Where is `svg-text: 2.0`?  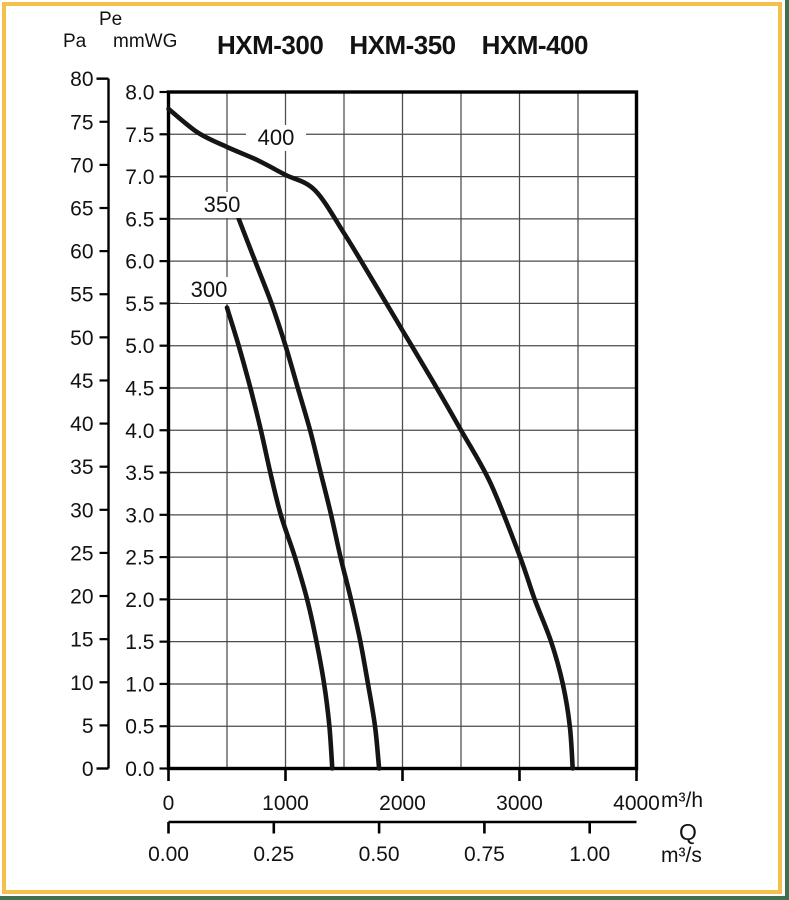
svg-text: 2.0 is located at coordinates (139, 600).